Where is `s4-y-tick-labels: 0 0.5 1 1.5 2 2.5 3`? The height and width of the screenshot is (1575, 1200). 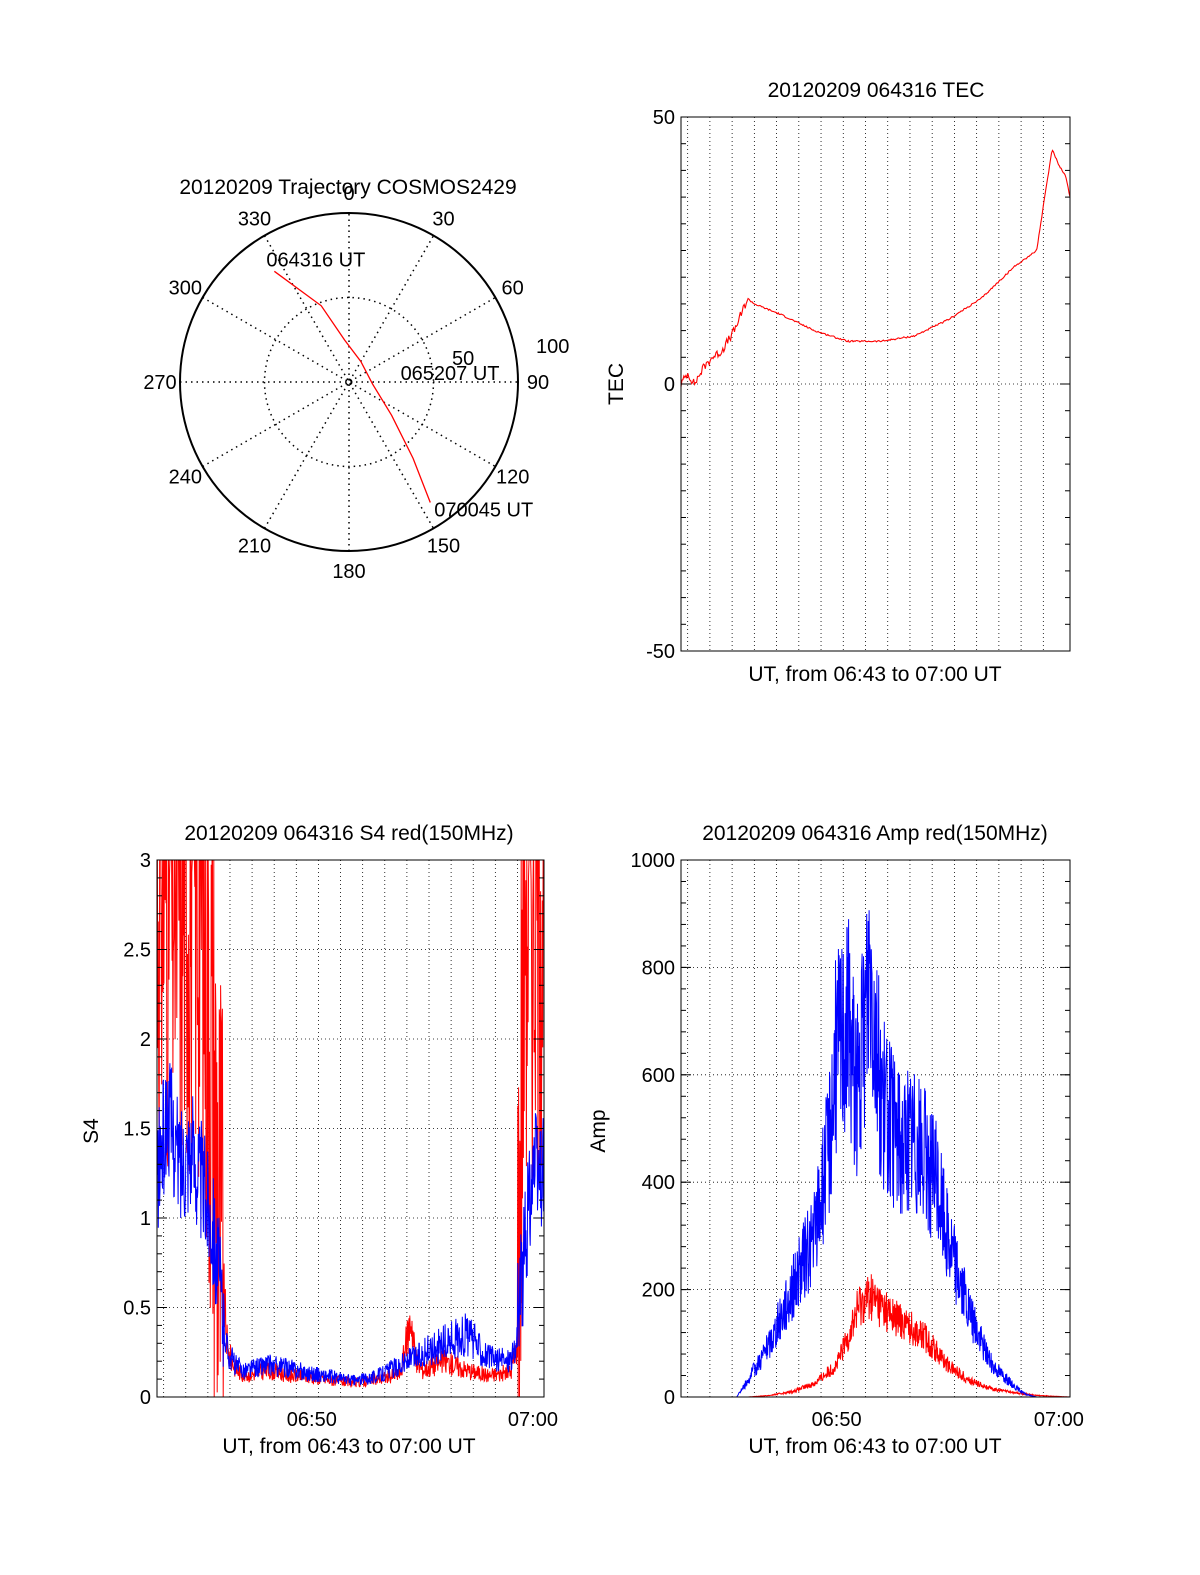 s4-y-tick-labels: 0 0.5 1 1.5 2 2.5 3 is located at coordinates (137, 1129).